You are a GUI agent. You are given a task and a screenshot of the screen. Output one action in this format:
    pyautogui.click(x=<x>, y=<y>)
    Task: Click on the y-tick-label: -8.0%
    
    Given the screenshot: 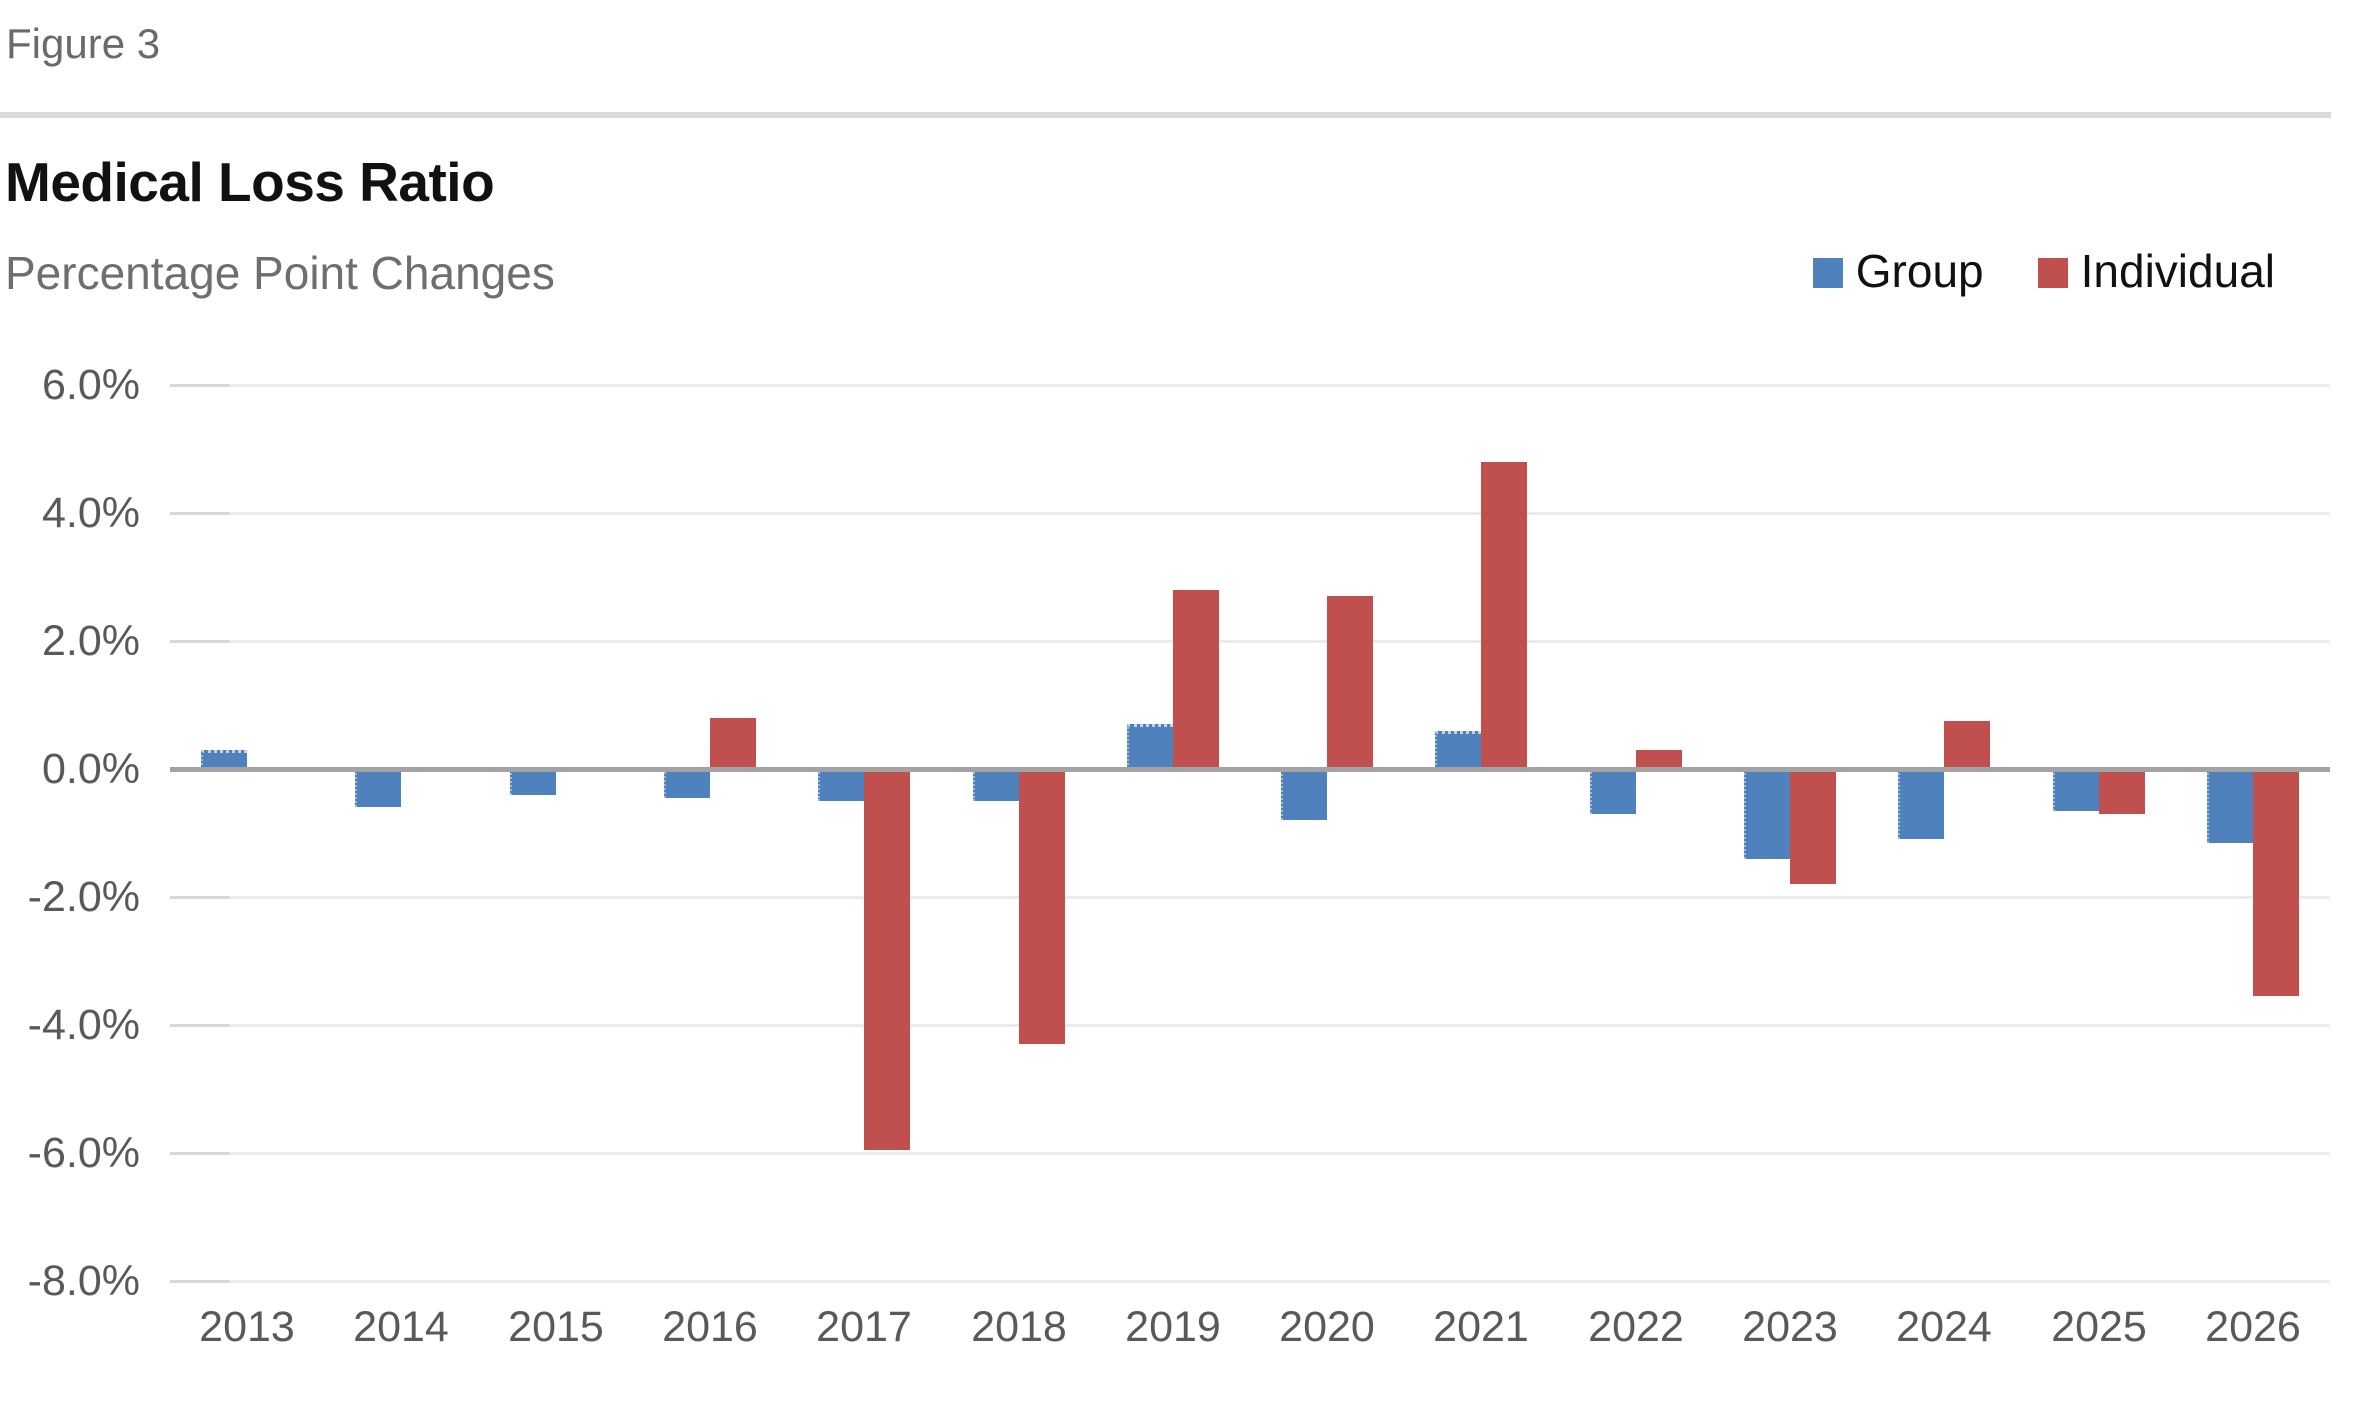 What is the action you would take?
    pyautogui.click(x=83, y=1281)
    